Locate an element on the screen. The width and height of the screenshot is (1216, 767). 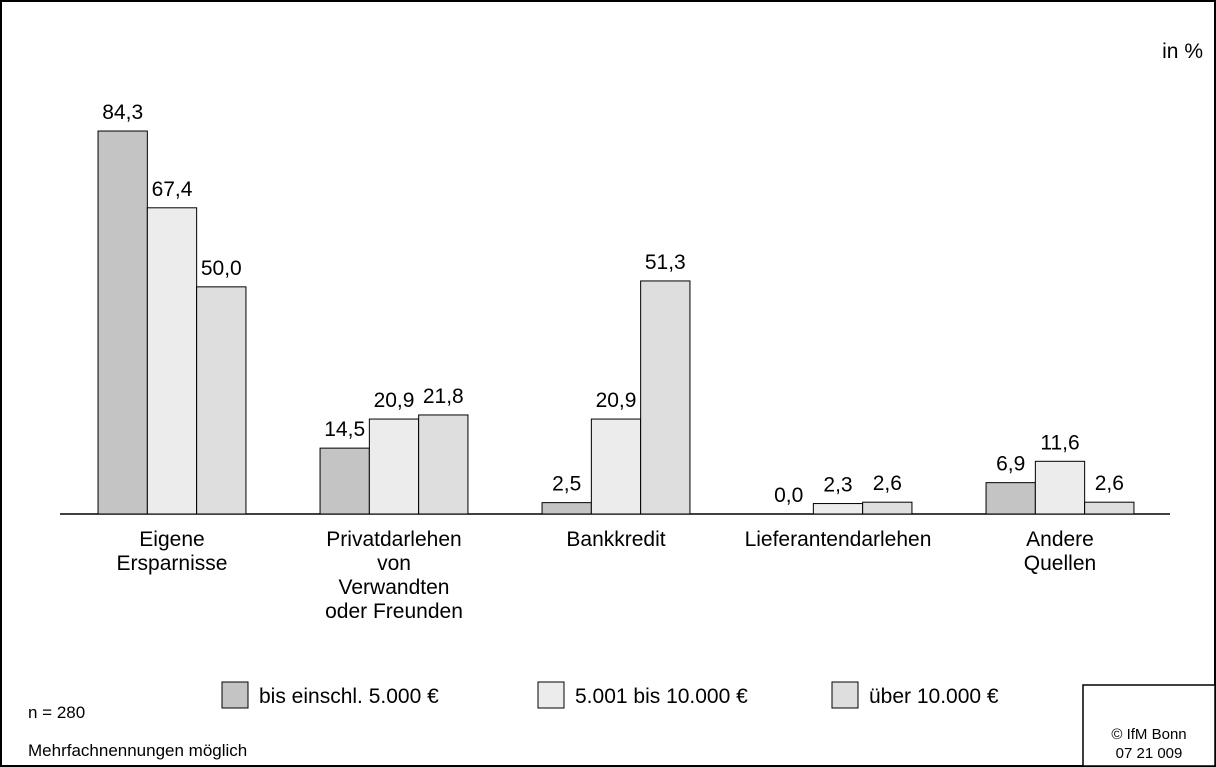
value-label: 51,3 is located at coordinates (665, 262).